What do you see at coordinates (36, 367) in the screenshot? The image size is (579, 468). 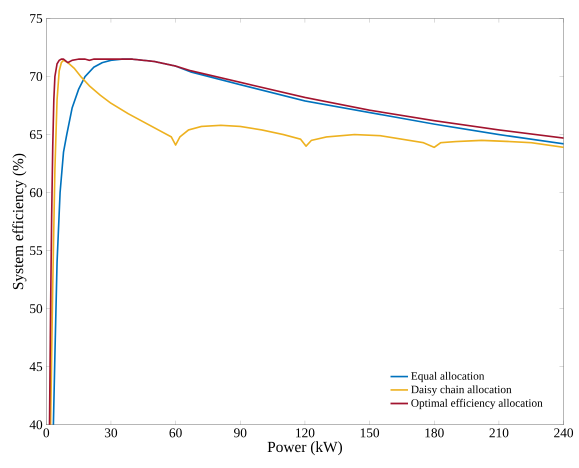 I see `y-tick-label: 45` at bounding box center [36, 367].